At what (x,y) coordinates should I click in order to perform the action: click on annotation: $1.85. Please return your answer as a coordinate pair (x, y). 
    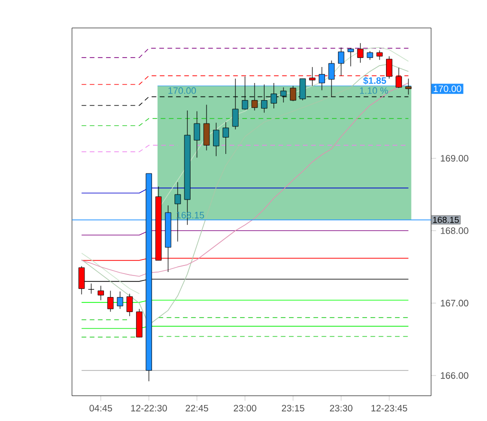
    Looking at the image, I should click on (374, 80).